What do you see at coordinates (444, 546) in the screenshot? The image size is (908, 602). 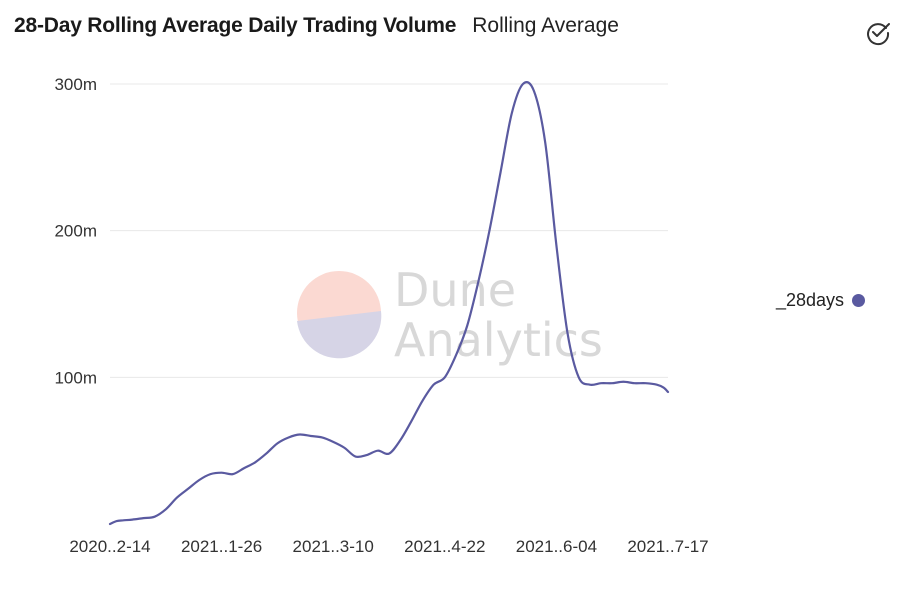 I see `x-tick-label: 2021..4-22` at bounding box center [444, 546].